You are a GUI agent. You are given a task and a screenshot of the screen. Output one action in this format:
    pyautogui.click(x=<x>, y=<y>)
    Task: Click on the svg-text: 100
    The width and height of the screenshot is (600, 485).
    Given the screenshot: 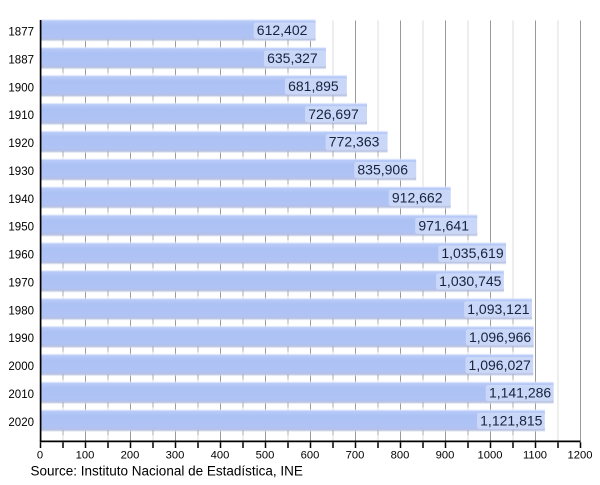 What is the action you would take?
    pyautogui.click(x=85, y=455)
    